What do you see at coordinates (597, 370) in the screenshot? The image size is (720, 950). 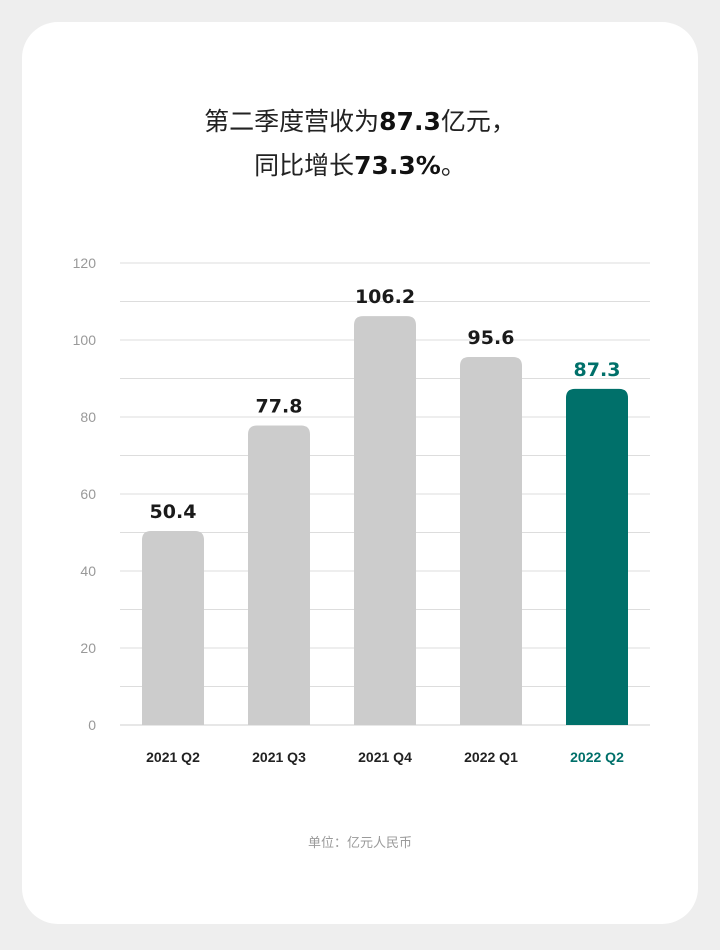 I see `bar-value-label: 87.3` at bounding box center [597, 370].